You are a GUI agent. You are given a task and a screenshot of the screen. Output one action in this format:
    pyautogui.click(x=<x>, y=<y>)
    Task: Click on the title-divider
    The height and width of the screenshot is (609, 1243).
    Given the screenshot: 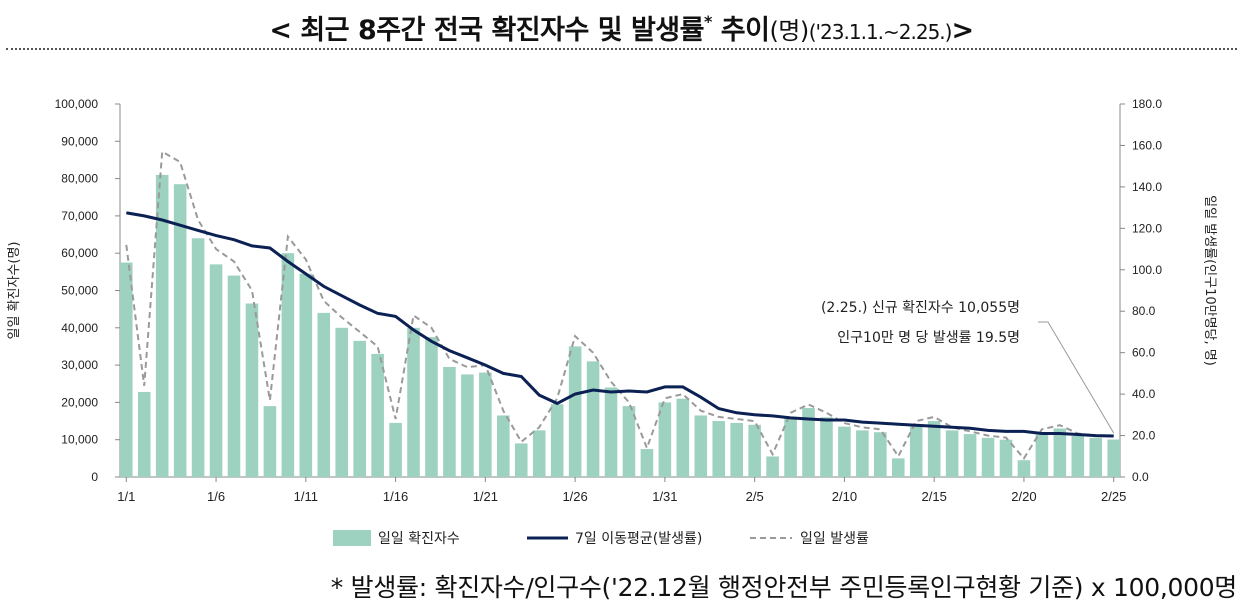 What is the action you would take?
    pyautogui.click(x=621, y=49)
    